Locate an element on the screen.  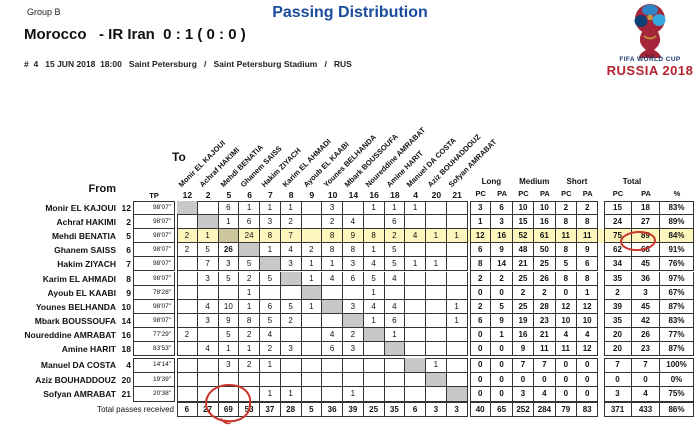
col-number: 9 is located at coordinates (312, 195).